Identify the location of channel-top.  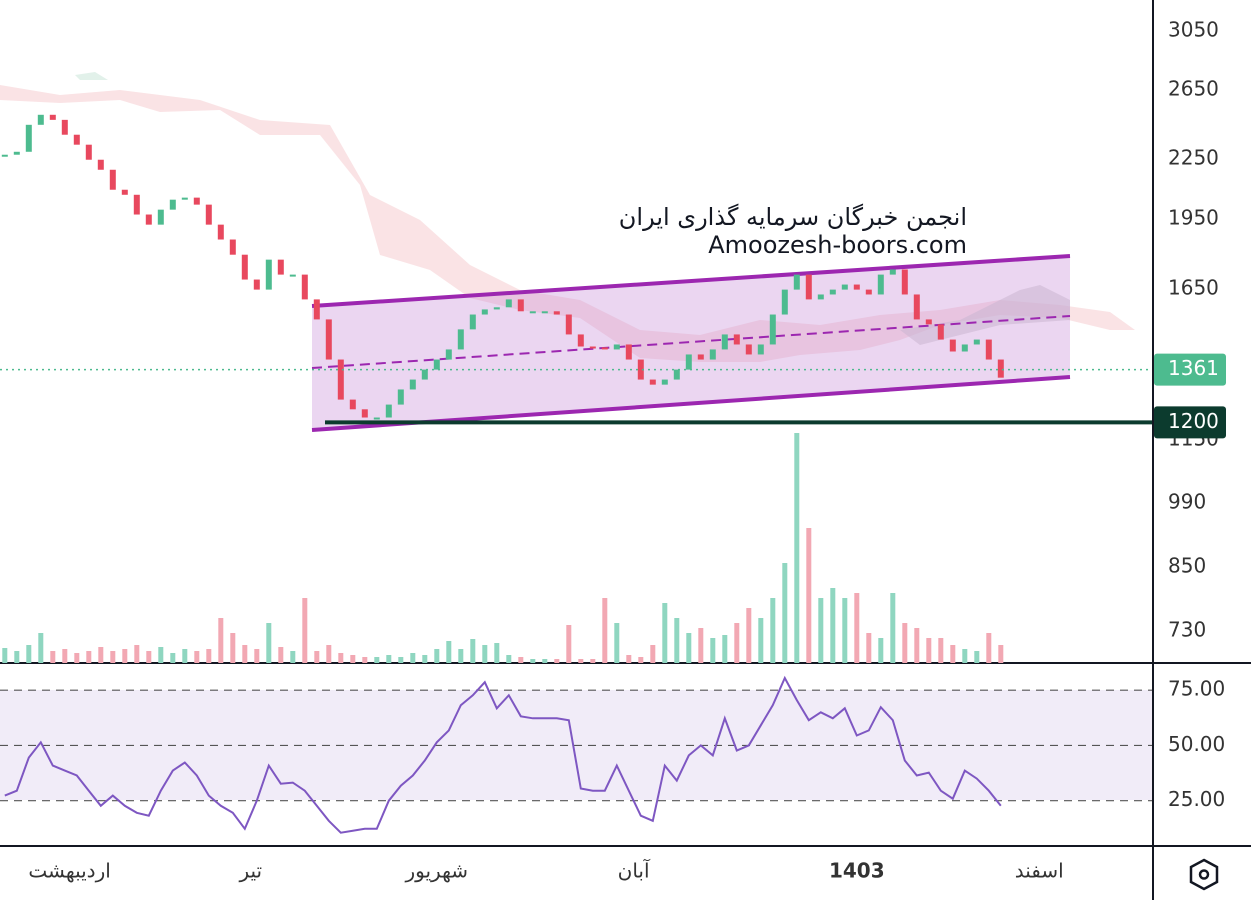
(691, 281).